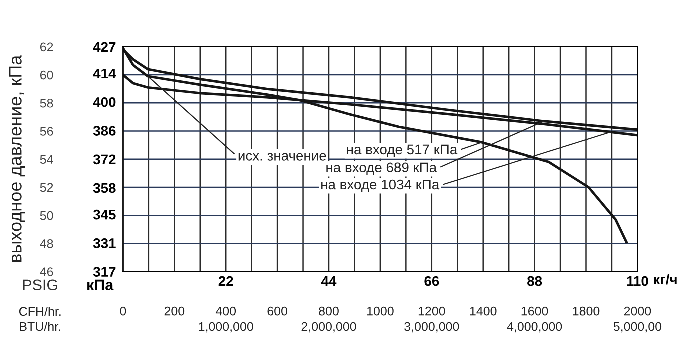  Describe the element at coordinates (40, 285) in the screenshot. I see `text: PSIG` at that location.